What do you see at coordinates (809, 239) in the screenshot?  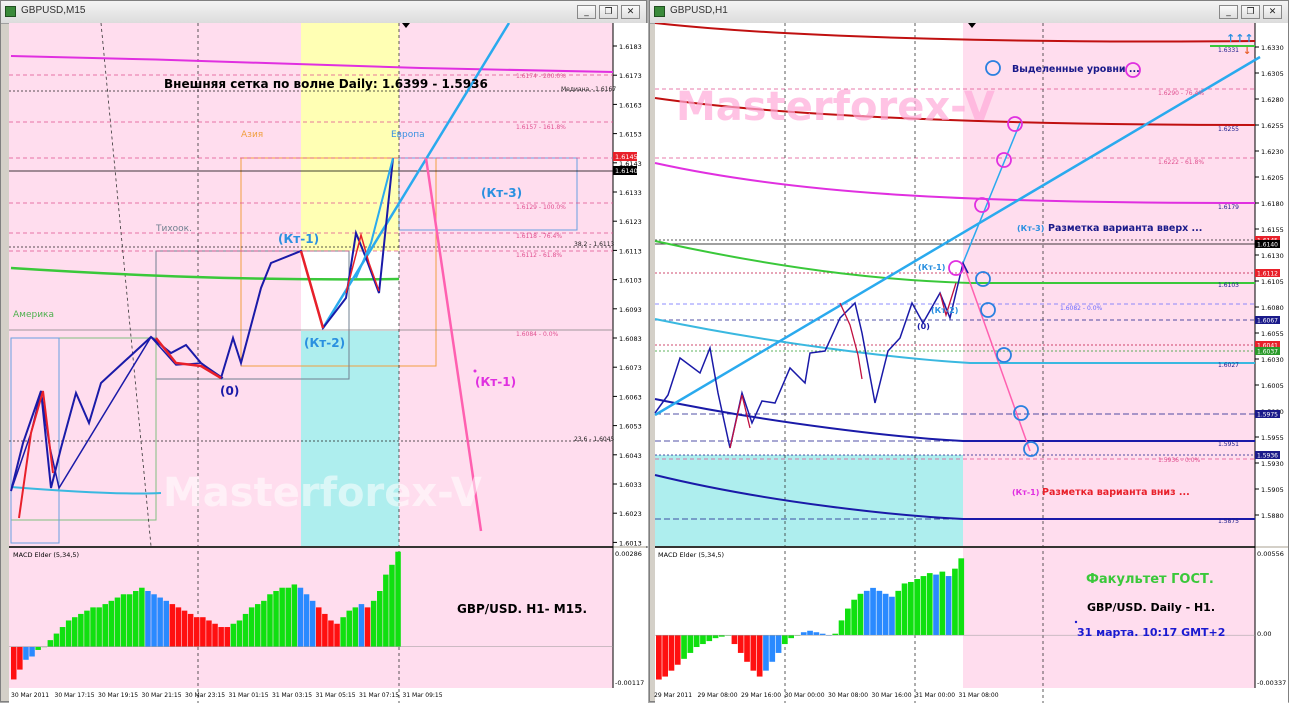 I see `right-plot-white` at bounding box center [809, 239].